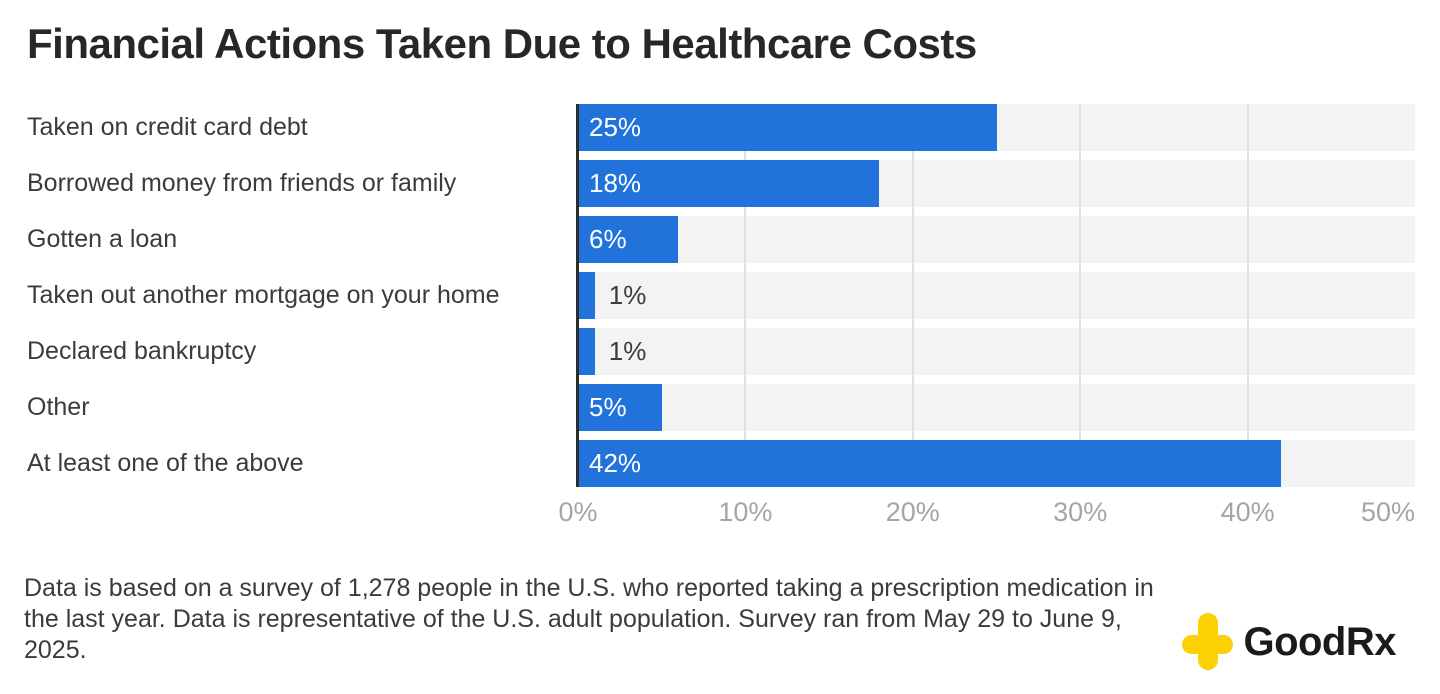  I want to click on bar-row-gotten-loan: Gotten a loan 6%, so click(720, 239).